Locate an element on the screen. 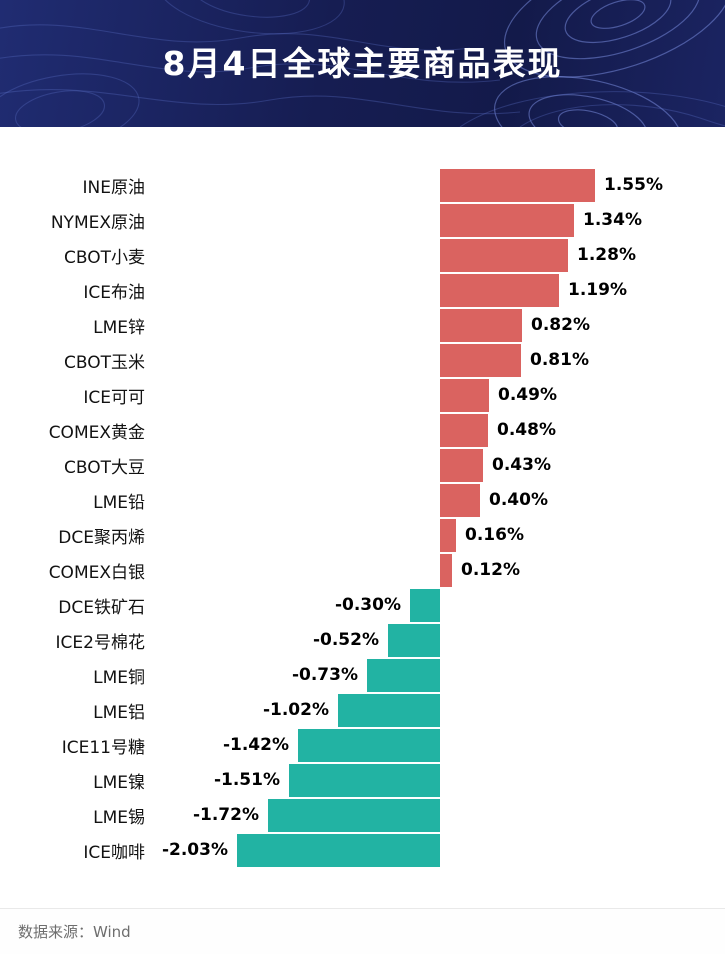 This screenshot has height=954, width=725. value-label: -1.72% is located at coordinates (225, 815).